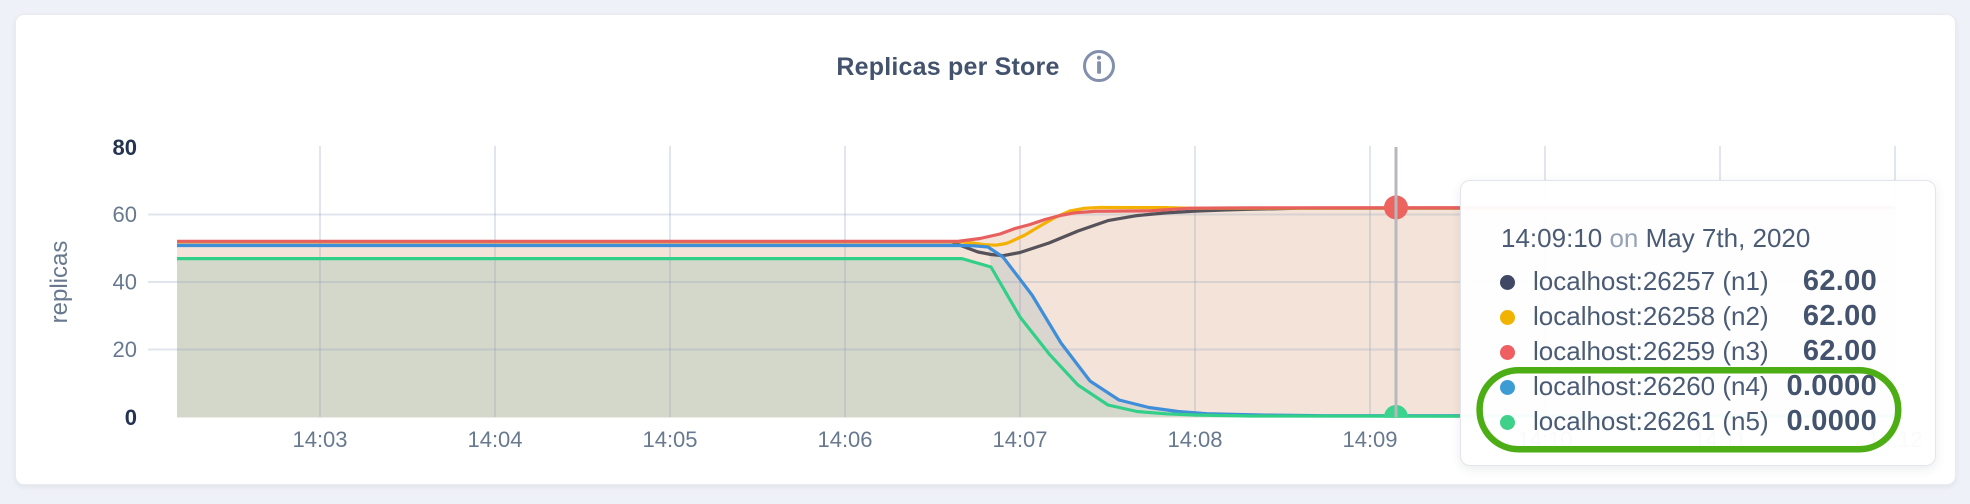  What do you see at coordinates (125, 147) in the screenshot?
I see `svg-text: 80` at bounding box center [125, 147].